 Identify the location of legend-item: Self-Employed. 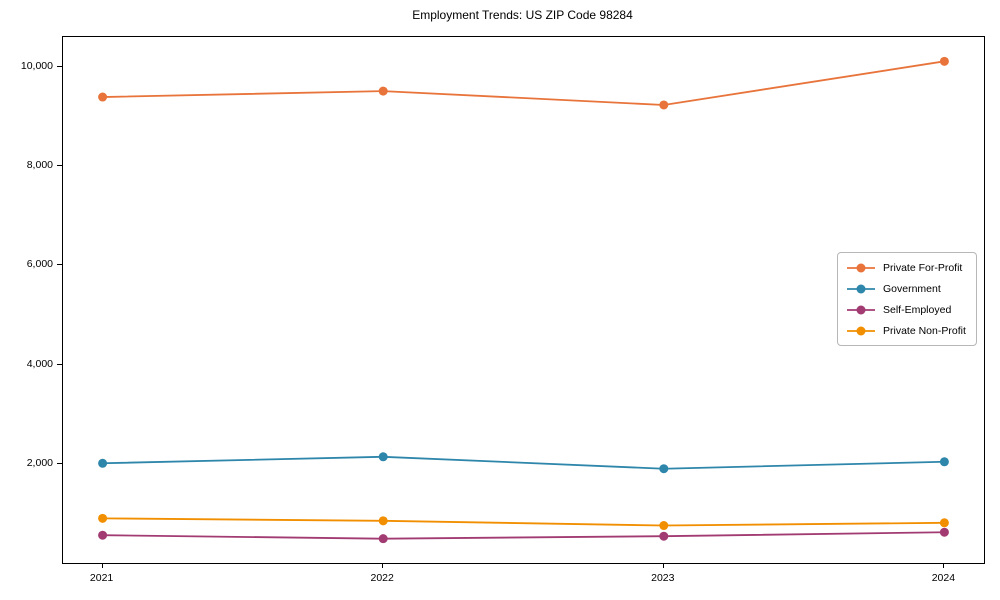
(906, 309).